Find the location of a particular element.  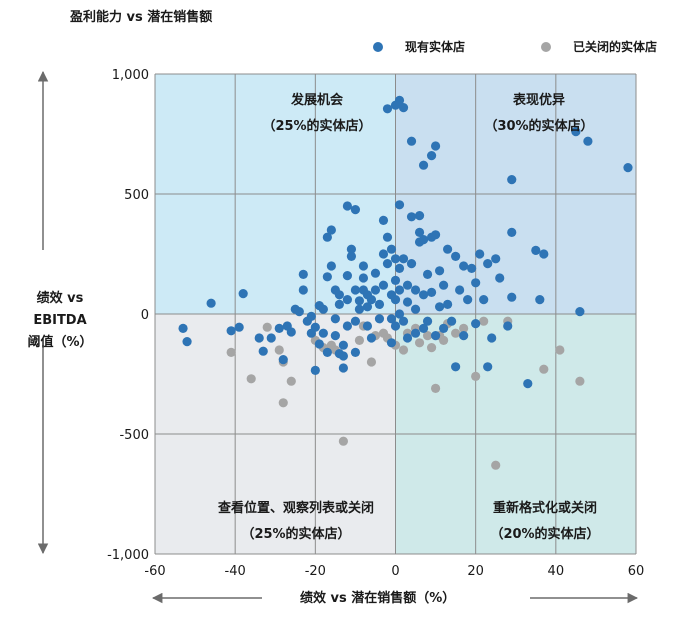

y-tick-label: 1,000 is located at coordinates (130, 75).